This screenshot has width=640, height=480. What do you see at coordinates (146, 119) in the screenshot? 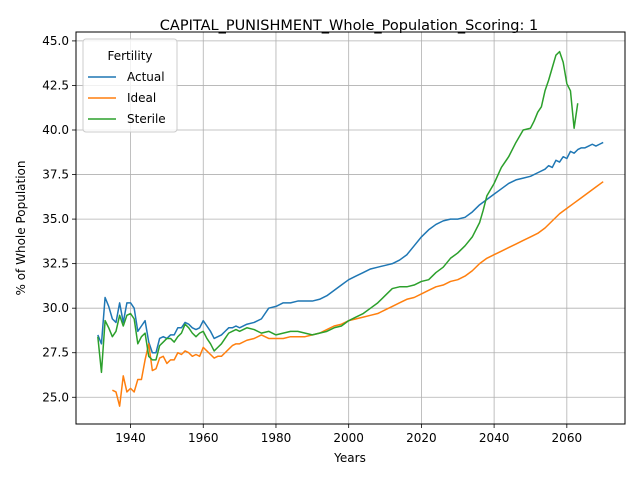
I see `legend-label-sterile: Sterile` at bounding box center [146, 119].